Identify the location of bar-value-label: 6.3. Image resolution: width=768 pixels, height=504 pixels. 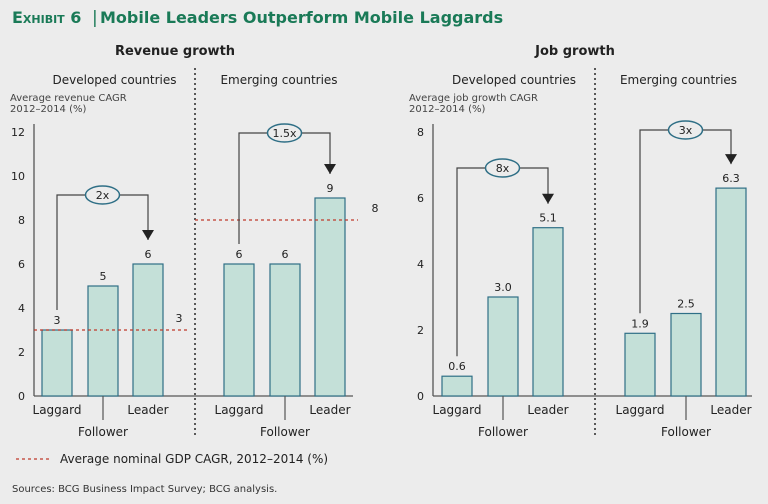
(731, 178).